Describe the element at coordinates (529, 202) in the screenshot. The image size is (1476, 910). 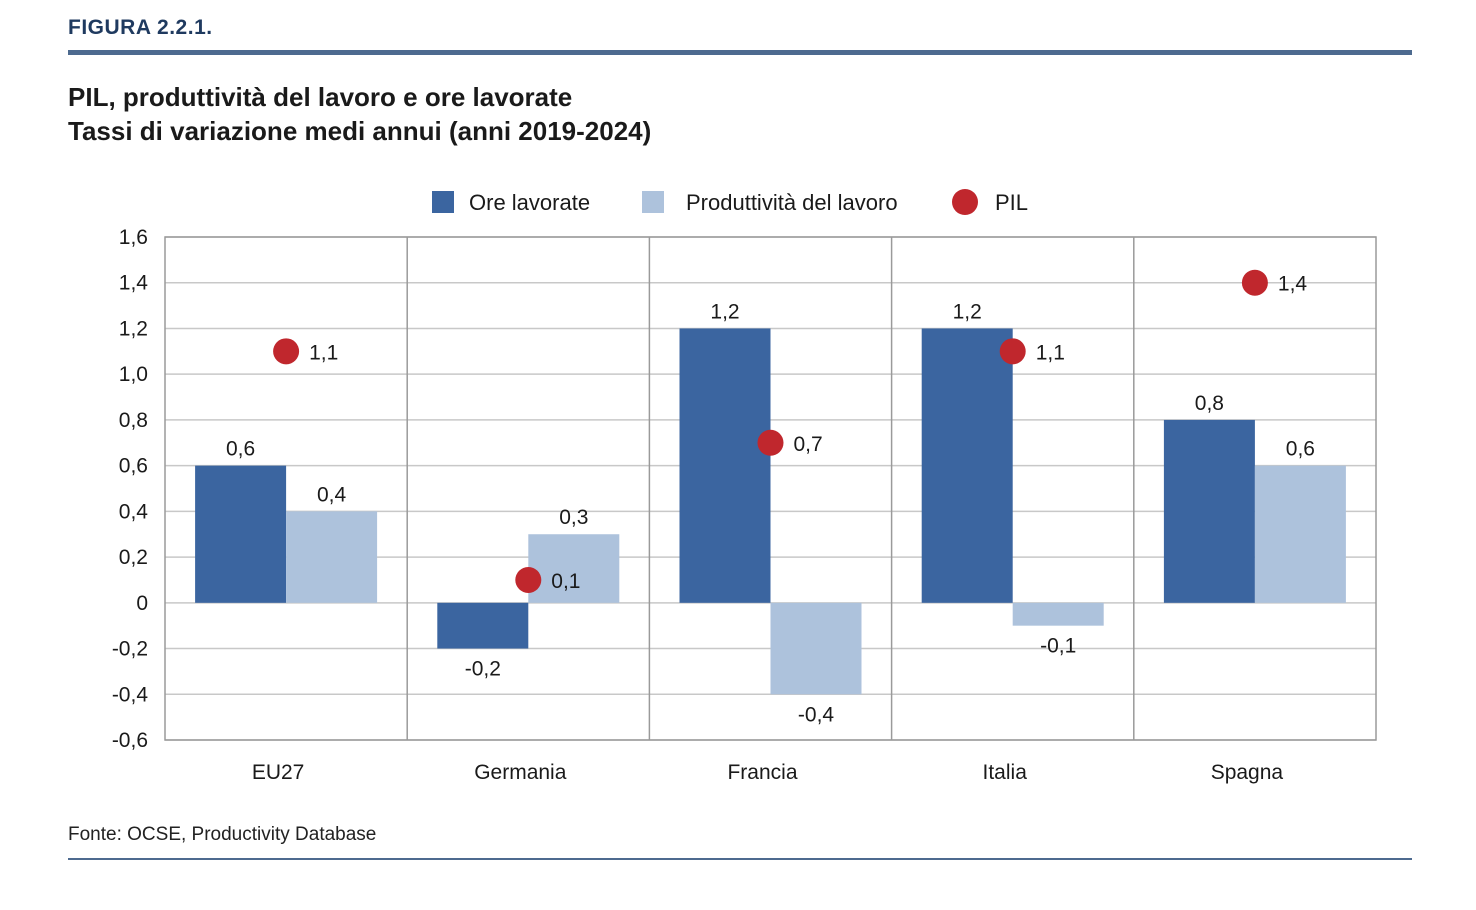
I see `legend-label-ore-lavorate: Ore lavorate` at that location.